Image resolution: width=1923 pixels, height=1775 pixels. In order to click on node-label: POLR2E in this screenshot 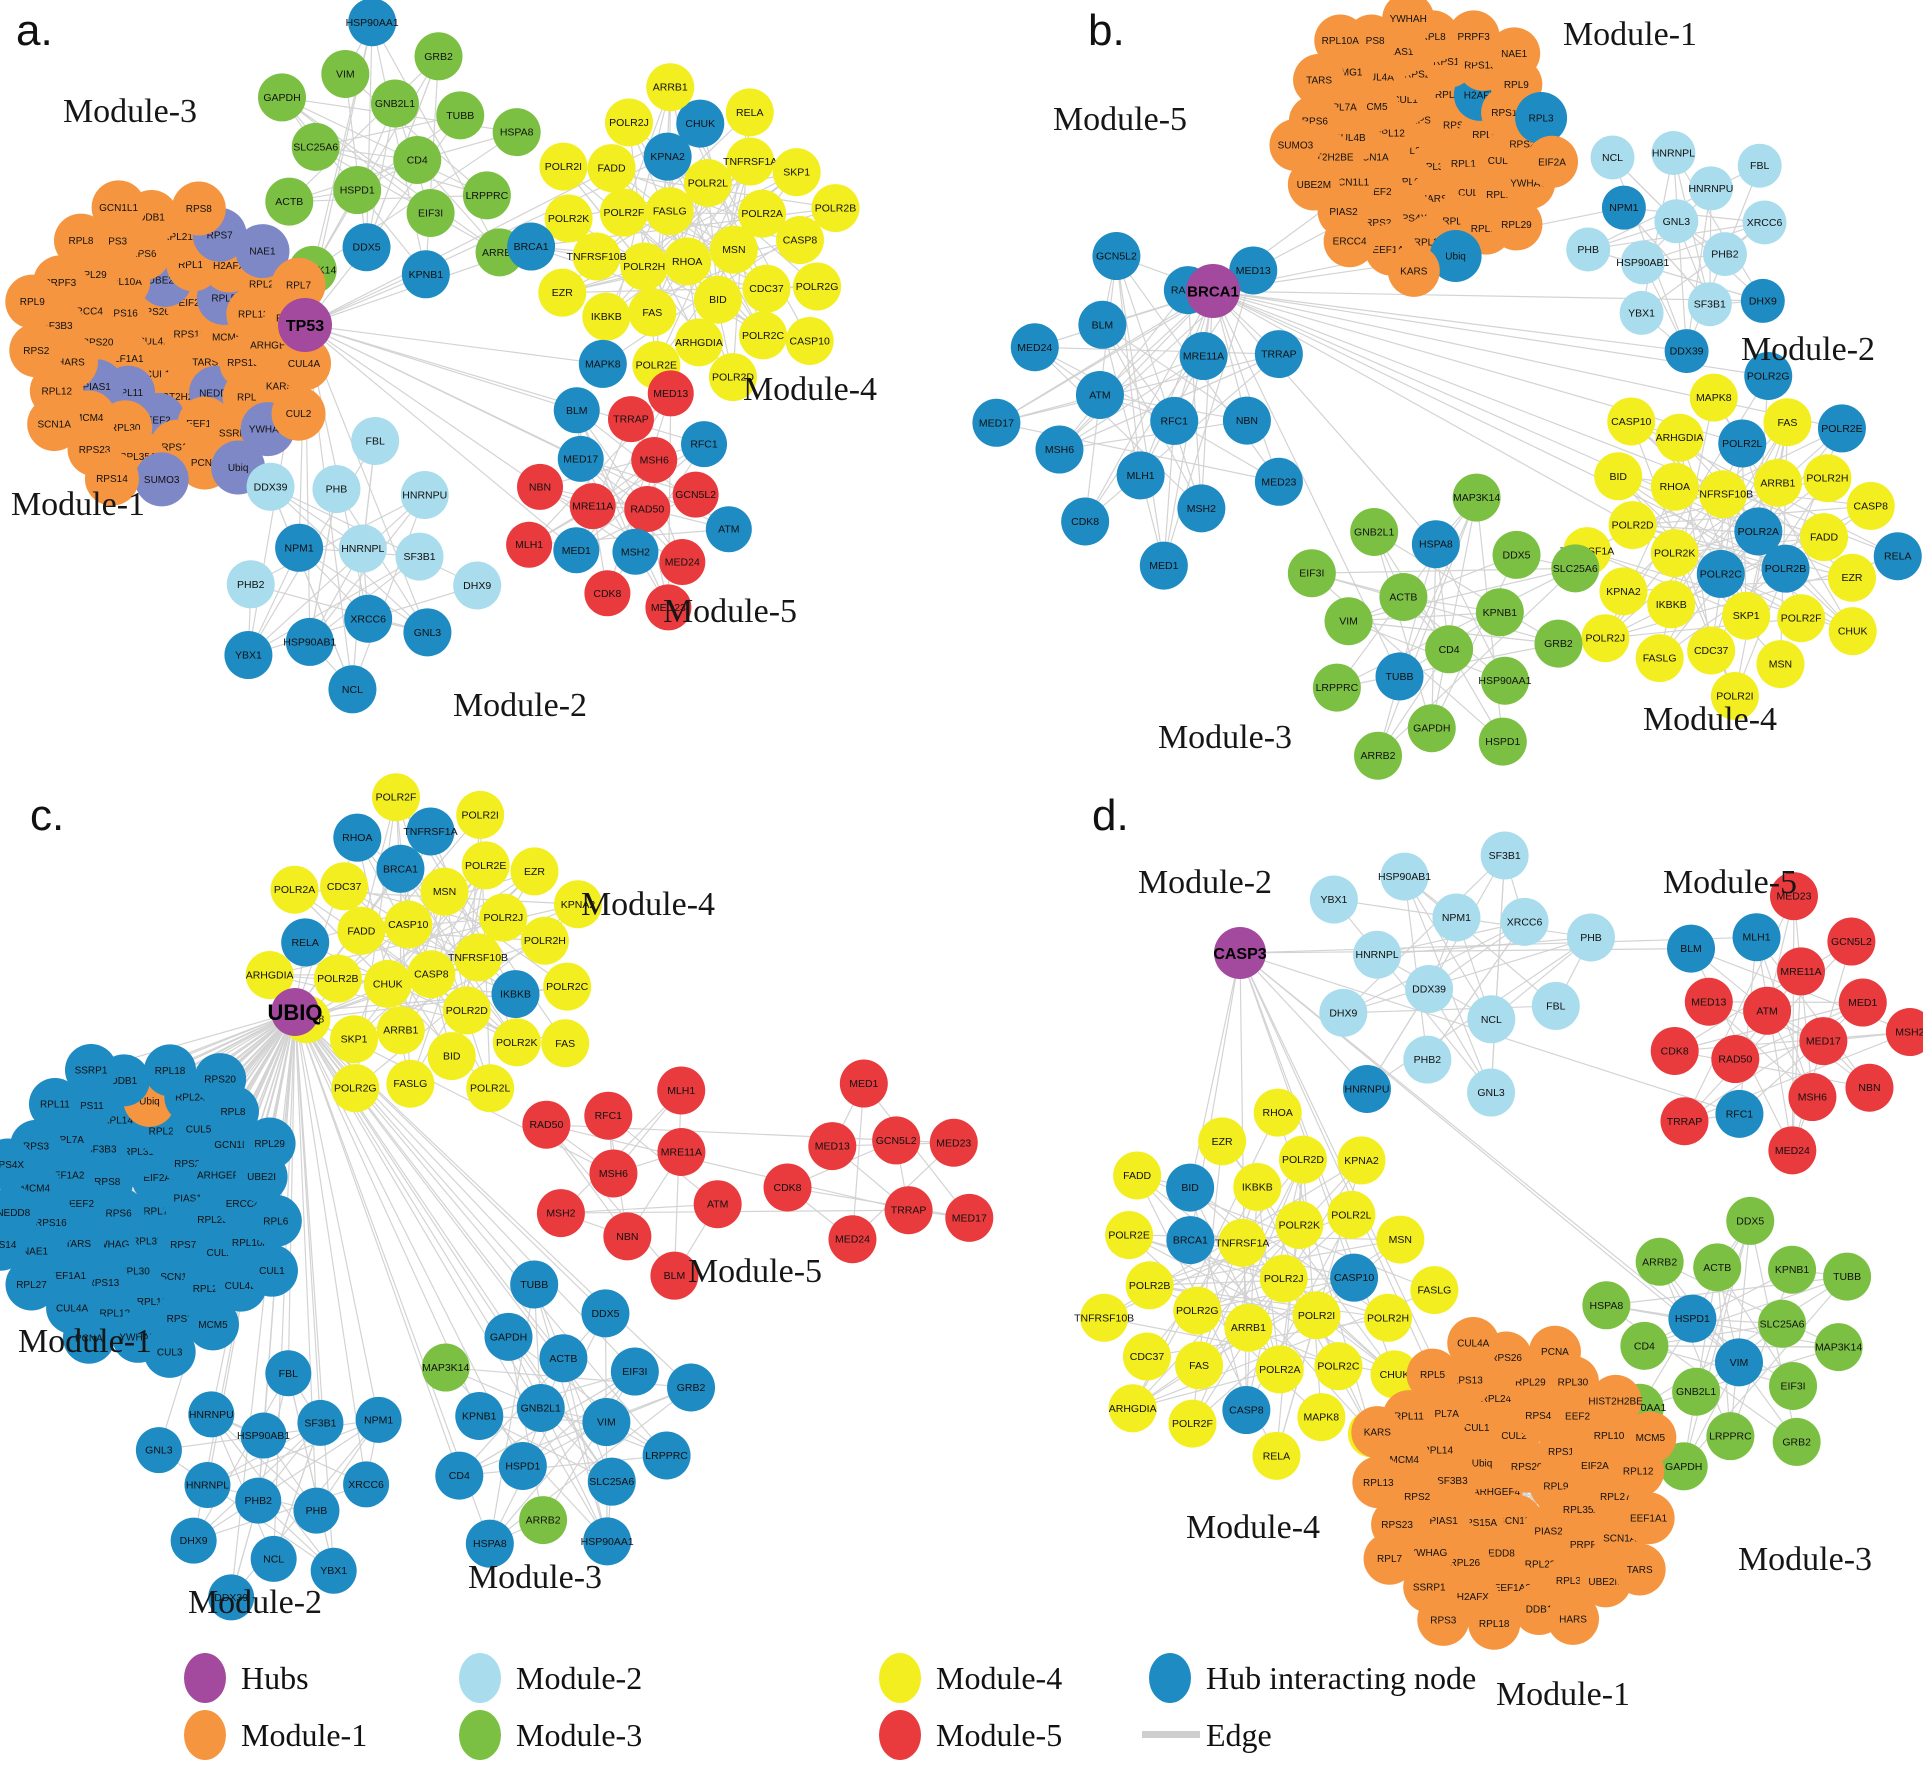, I will do `click(1128, 1236)`.